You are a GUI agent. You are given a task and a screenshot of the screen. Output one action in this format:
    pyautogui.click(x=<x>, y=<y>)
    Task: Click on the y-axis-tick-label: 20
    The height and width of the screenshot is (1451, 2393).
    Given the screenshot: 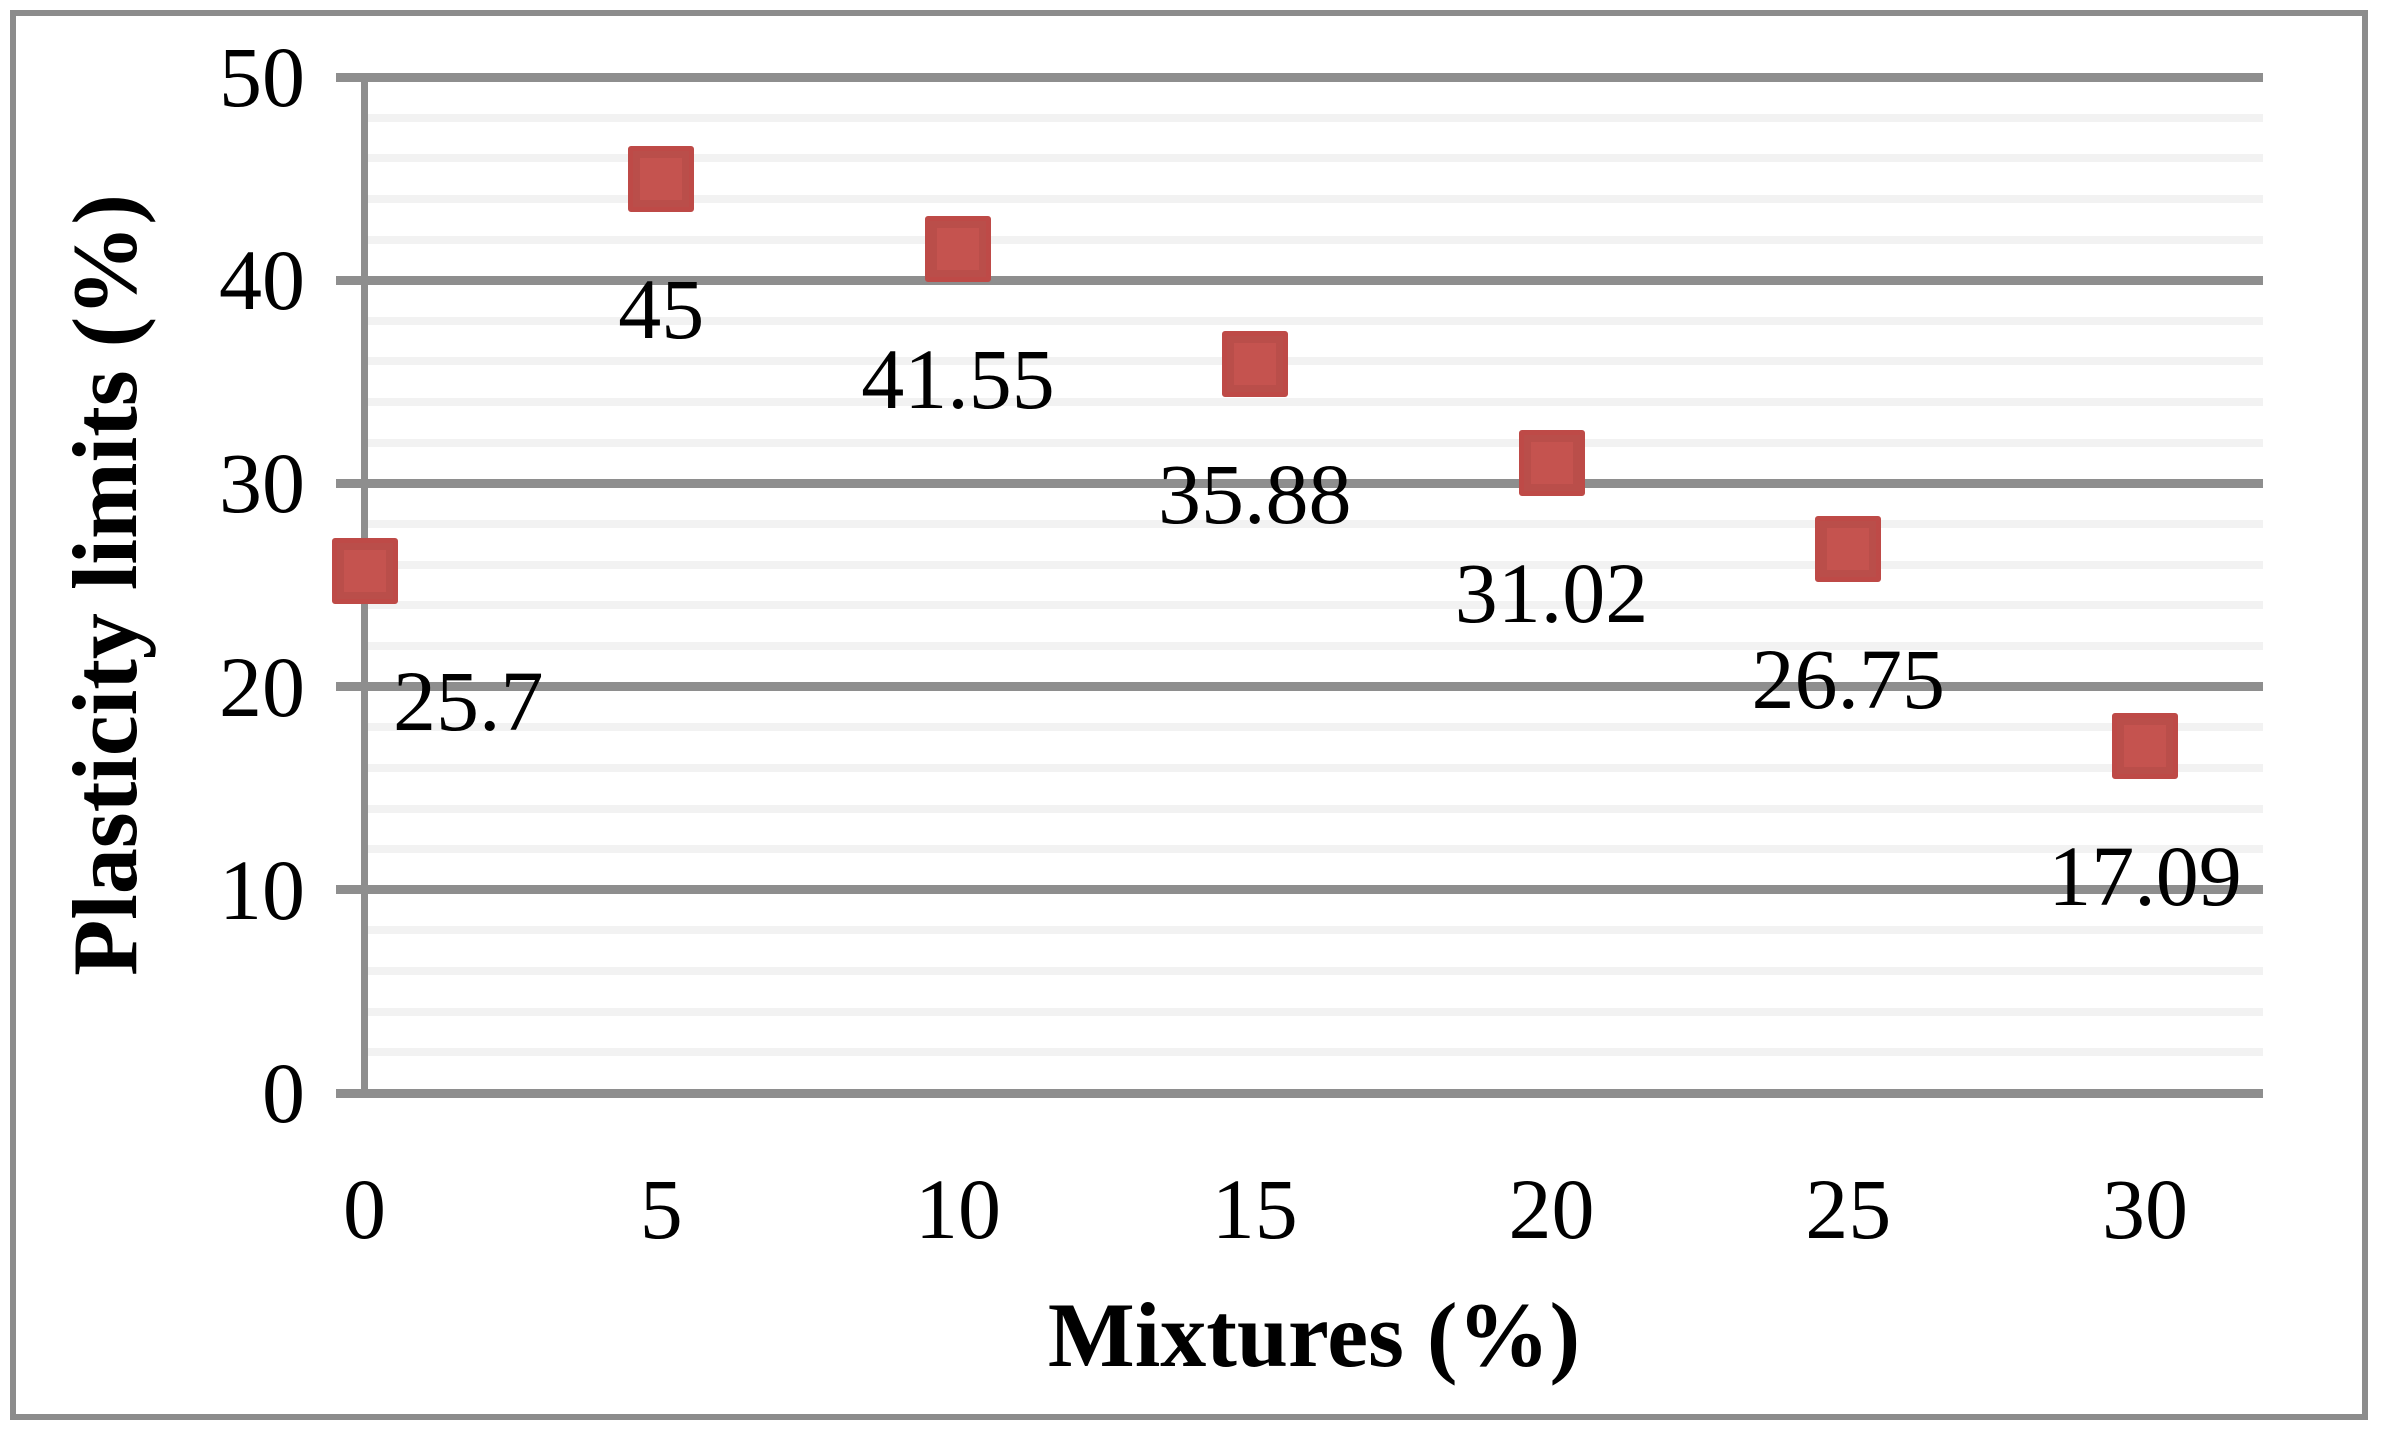 What is the action you would take?
    pyautogui.click(x=262, y=686)
    